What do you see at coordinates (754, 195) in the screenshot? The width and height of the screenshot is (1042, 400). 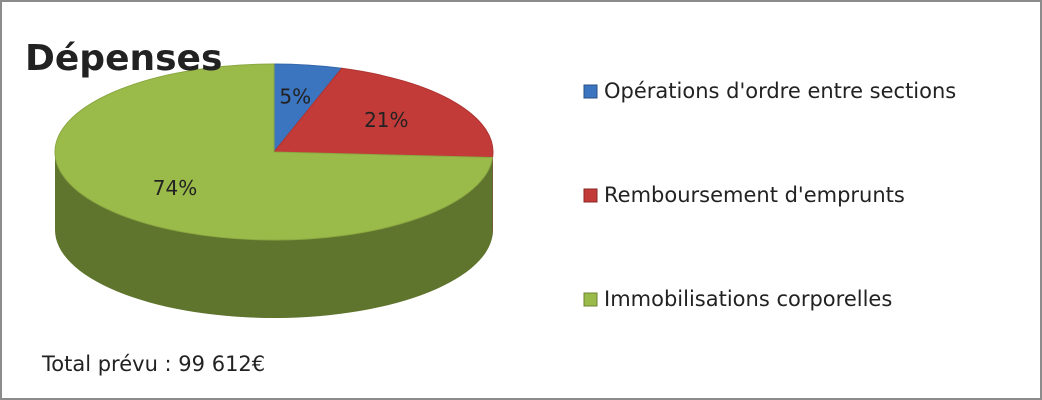 I see `legend-label: Remboursement d'emprunts` at bounding box center [754, 195].